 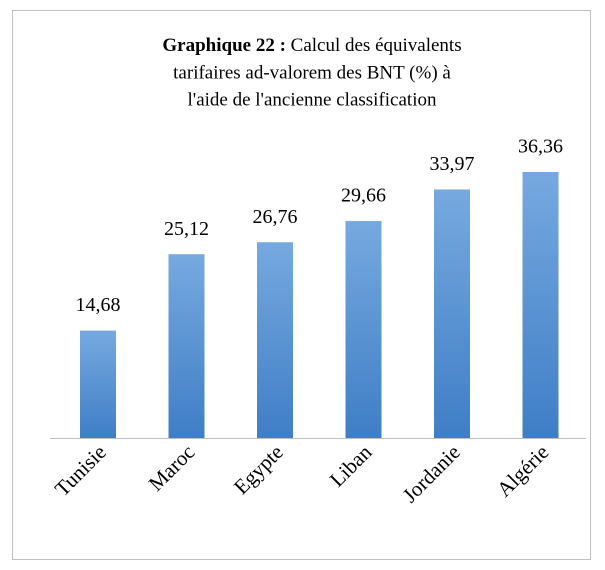 What do you see at coordinates (224, 45) in the screenshot?
I see `title-label: Graphique 22 :` at bounding box center [224, 45].